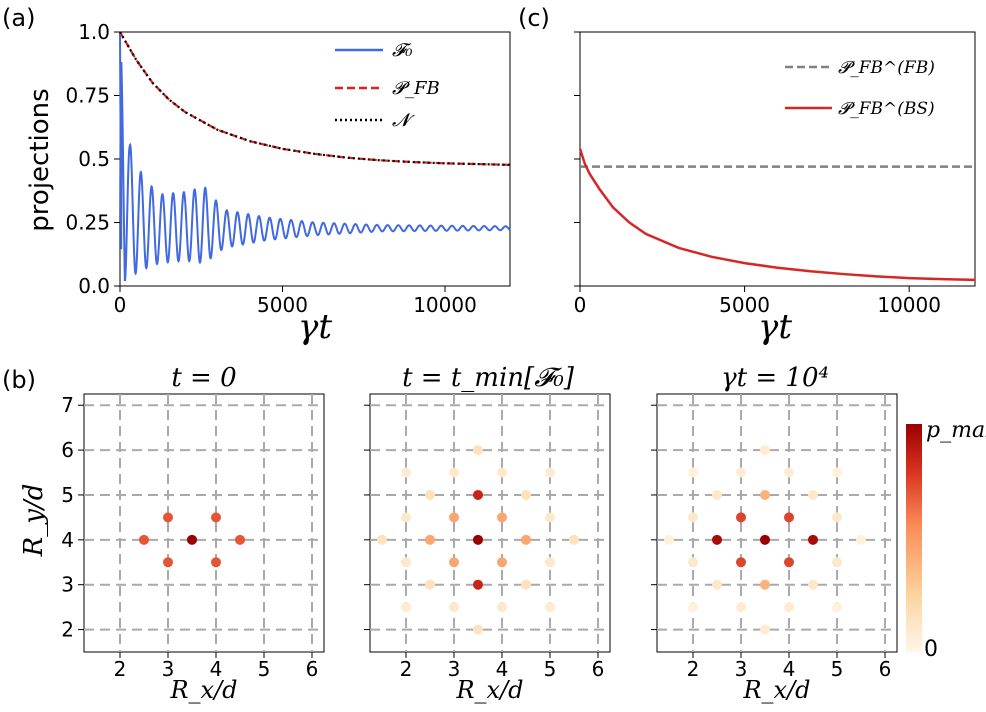 This screenshot has width=986, height=712. Describe the element at coordinates (403, 120) in the screenshot. I see `legend-n: 𝓝` at that location.